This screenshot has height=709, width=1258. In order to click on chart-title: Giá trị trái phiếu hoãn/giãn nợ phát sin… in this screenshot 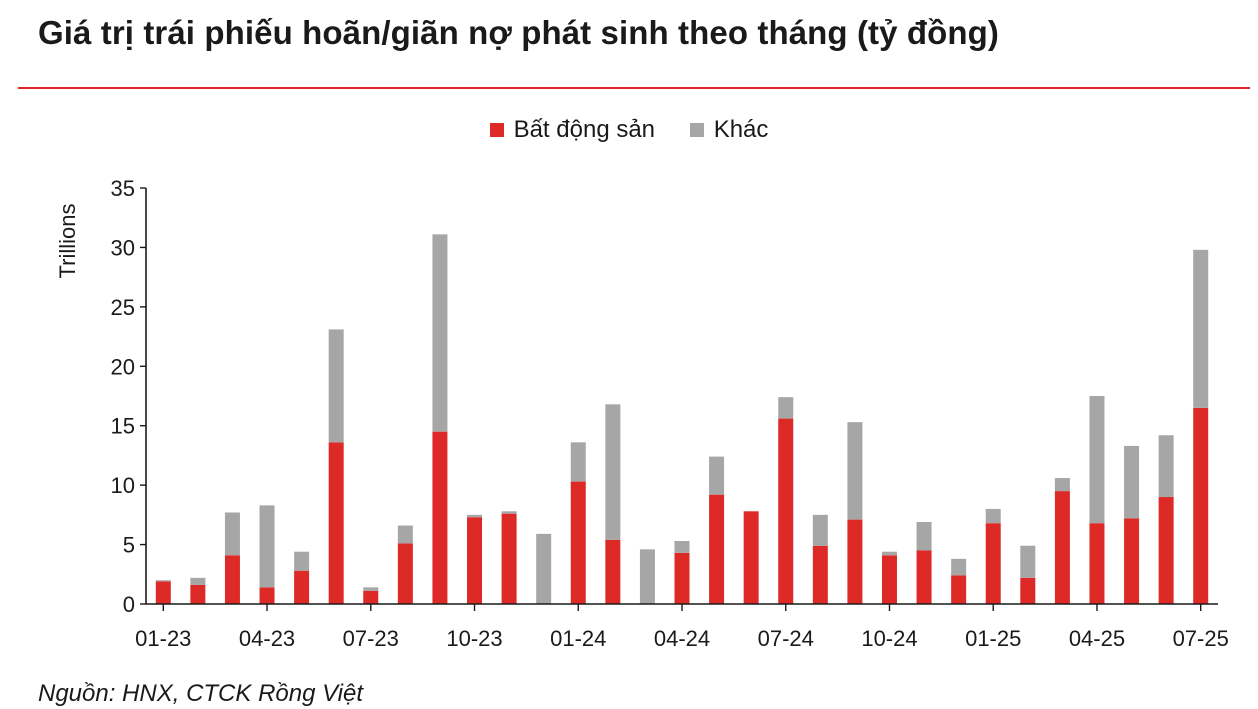, I will do `click(518, 32)`.